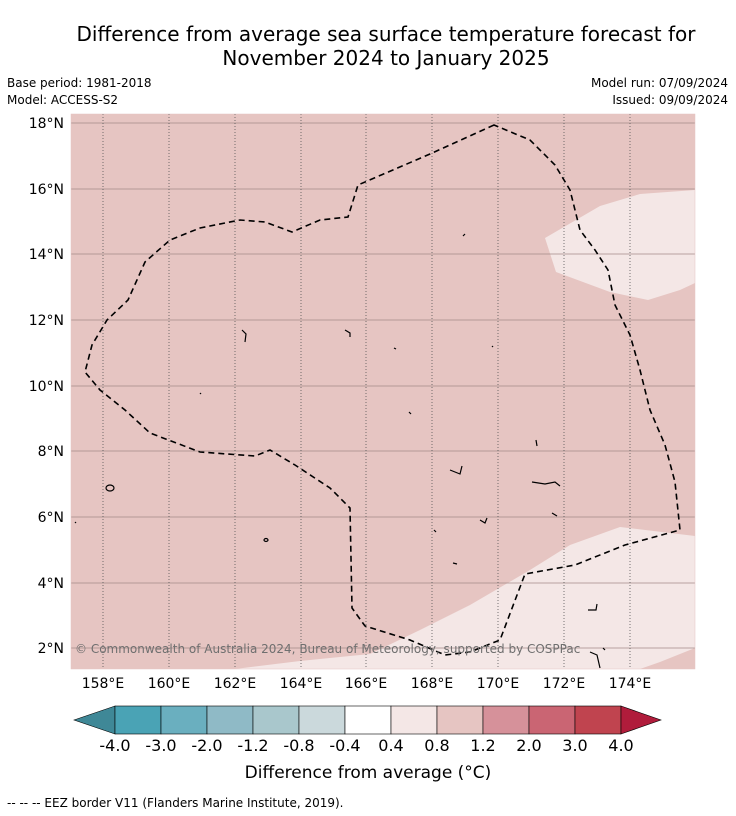 The image size is (736, 816). What do you see at coordinates (51, 452) in the screenshot?
I see `lat-label: 8°N` at bounding box center [51, 452].